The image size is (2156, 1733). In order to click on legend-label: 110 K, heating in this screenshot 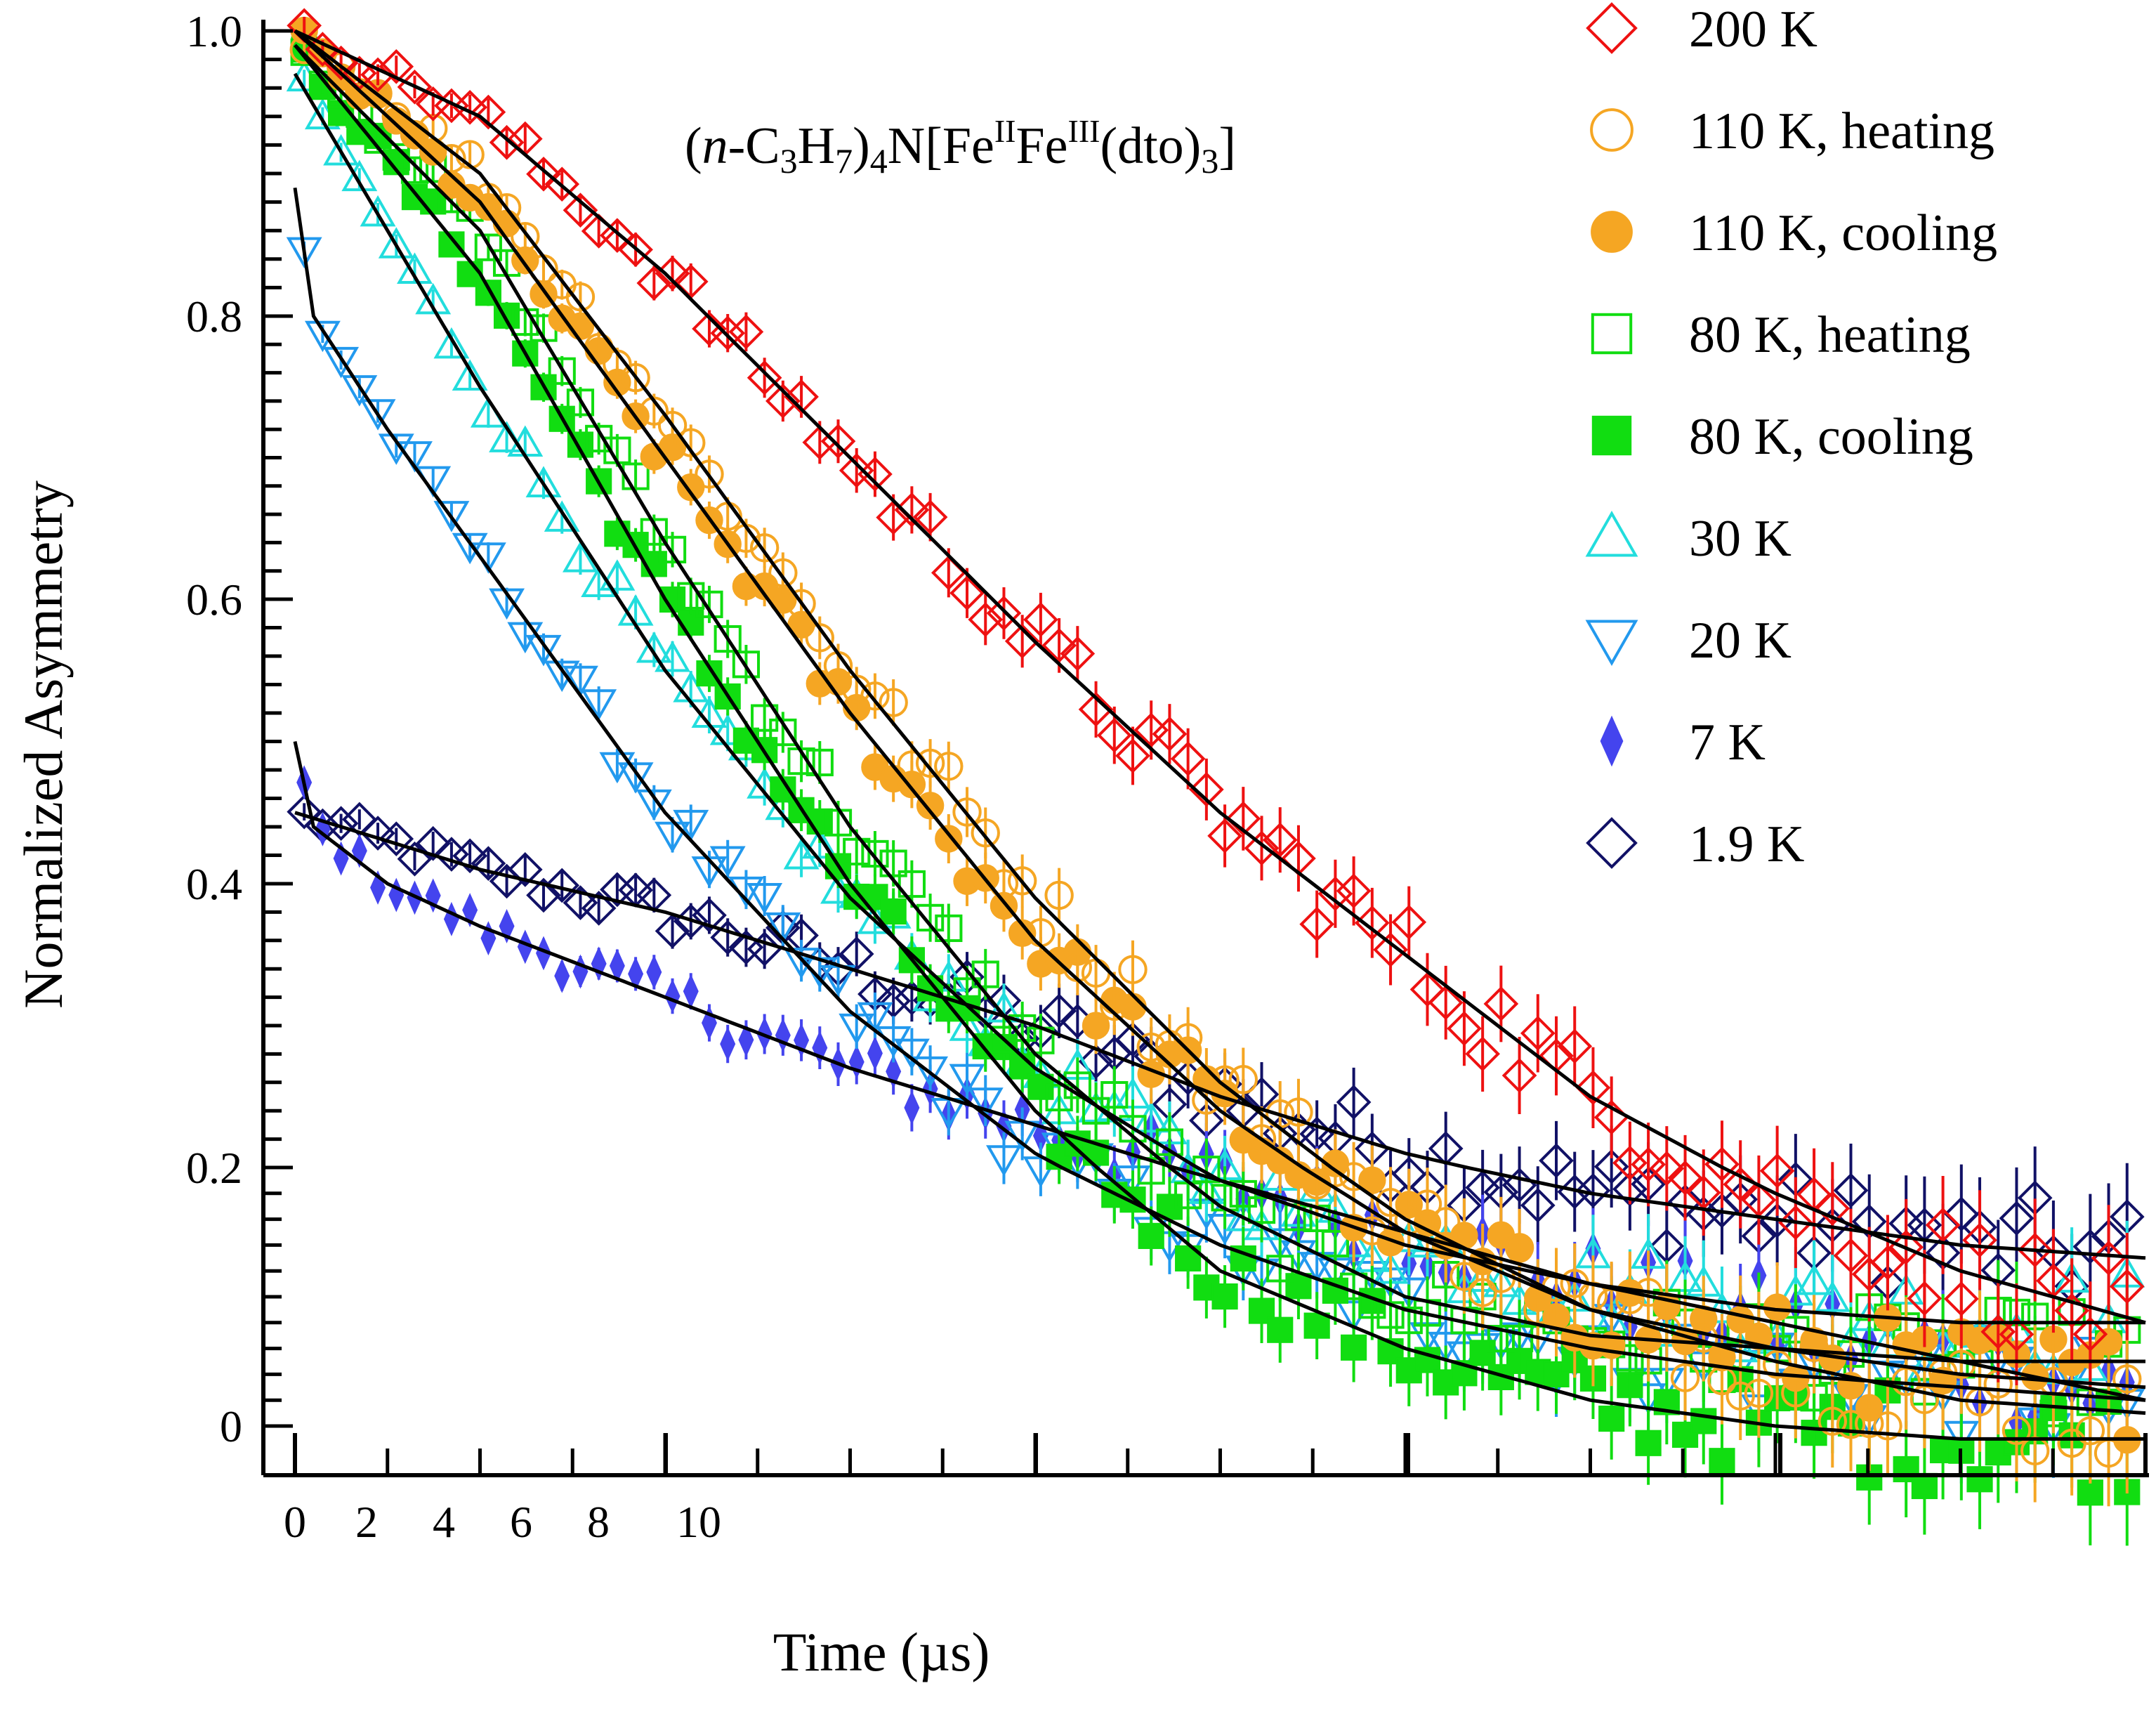, I will do `click(1841, 131)`.